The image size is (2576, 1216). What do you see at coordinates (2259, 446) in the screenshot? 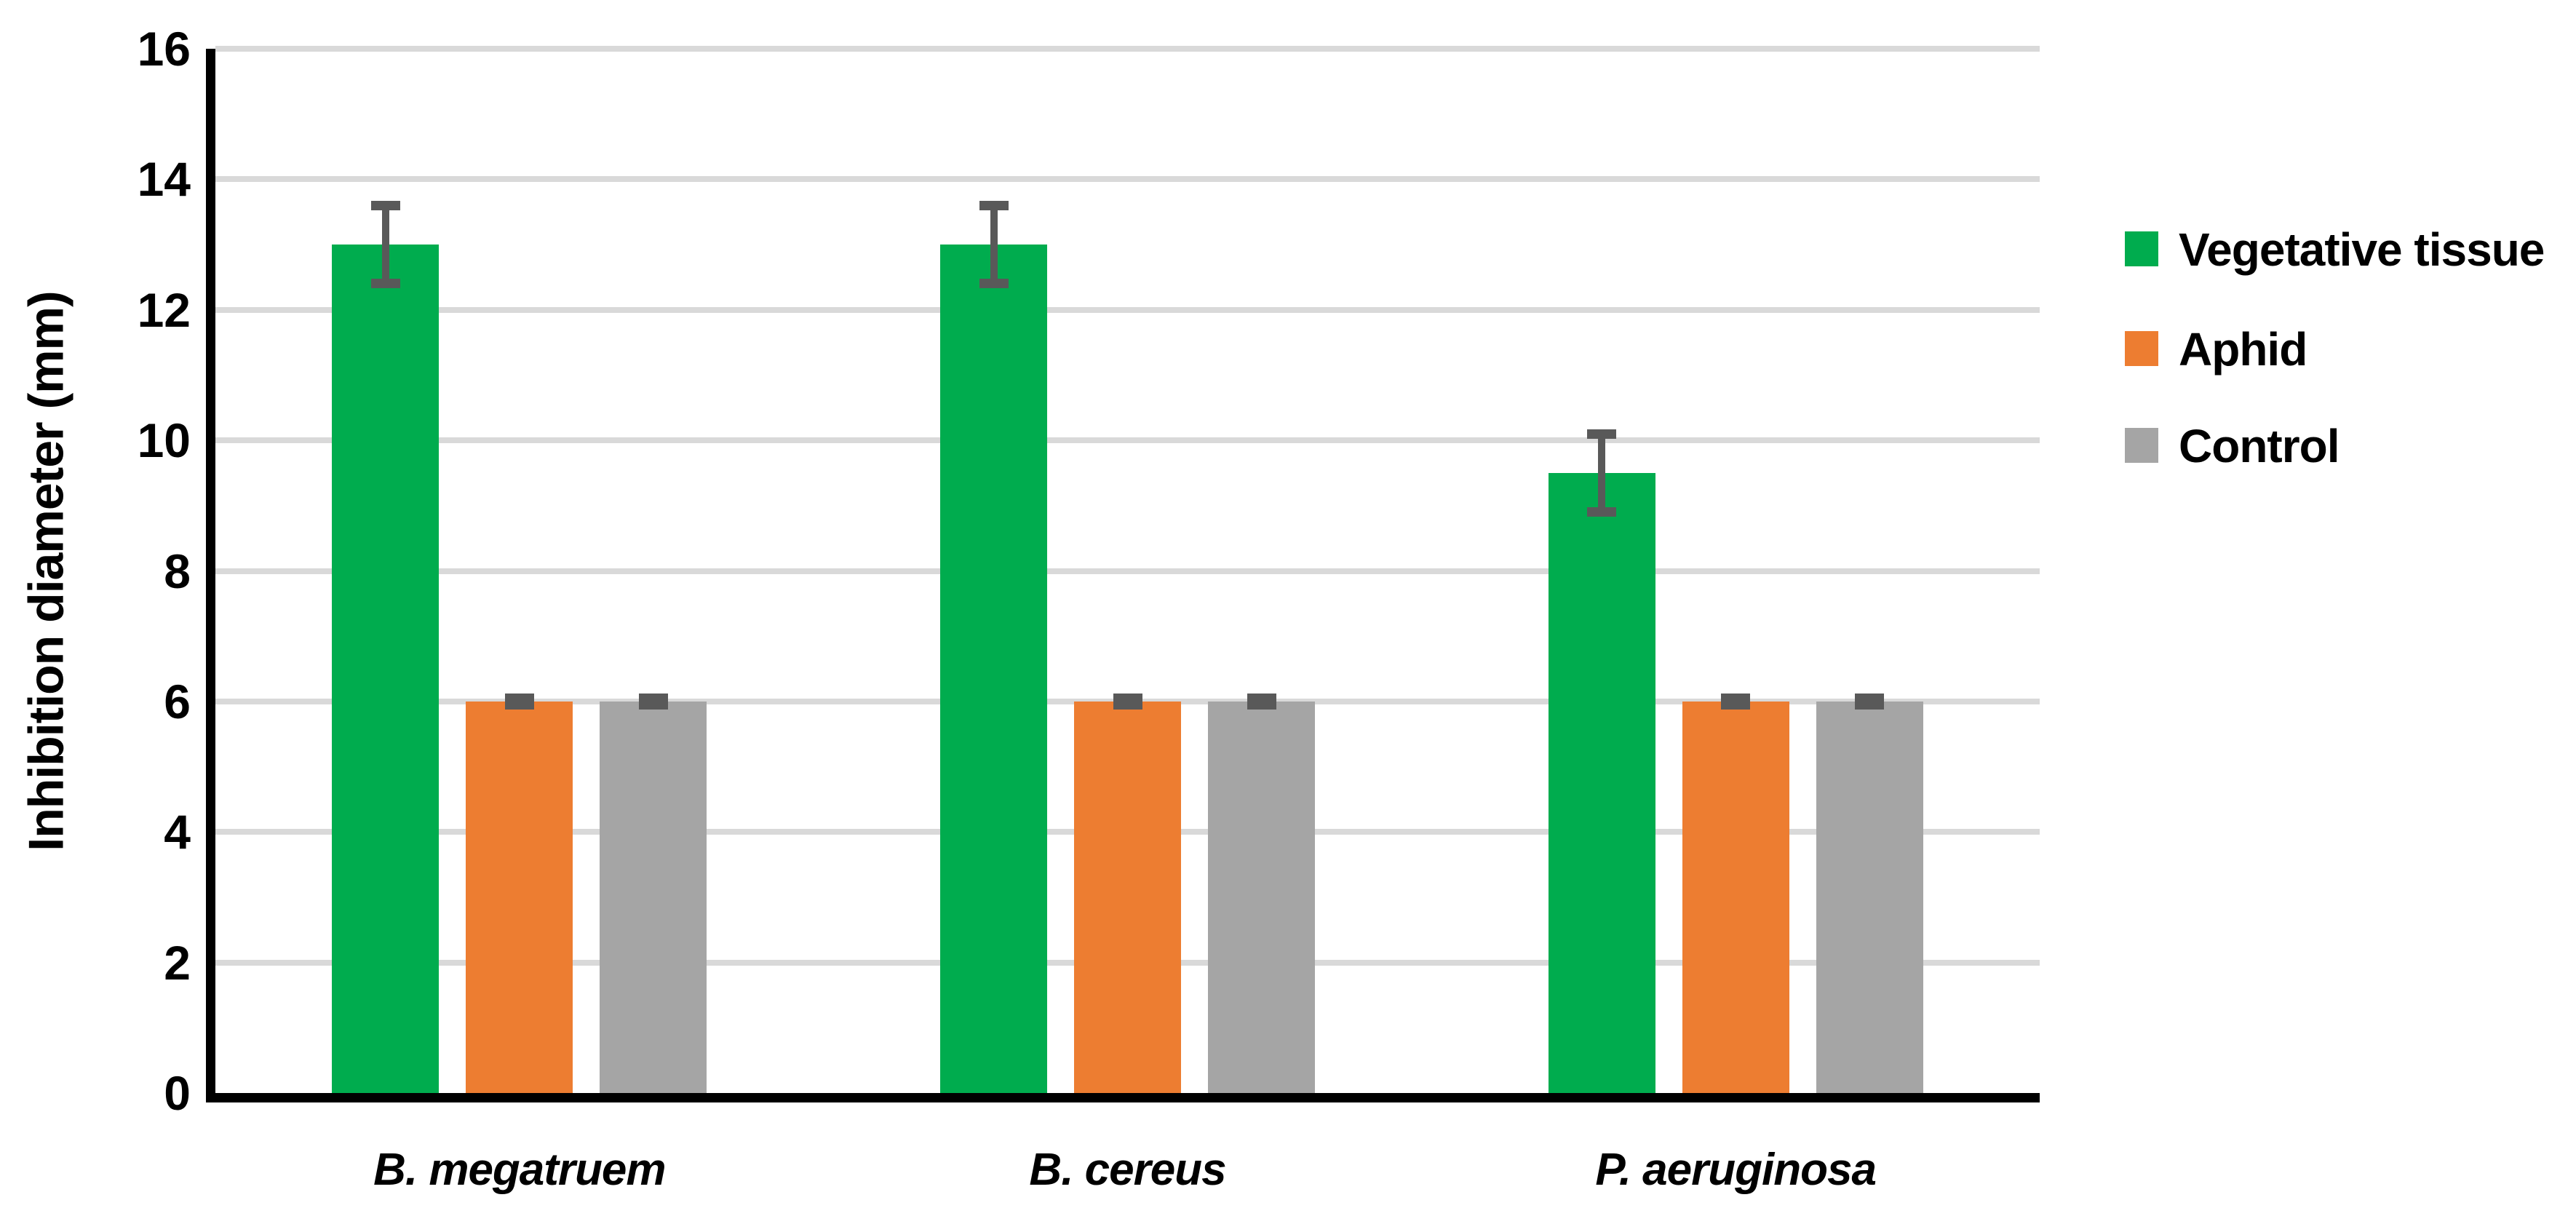
I see `legend-label: Control` at bounding box center [2259, 446].